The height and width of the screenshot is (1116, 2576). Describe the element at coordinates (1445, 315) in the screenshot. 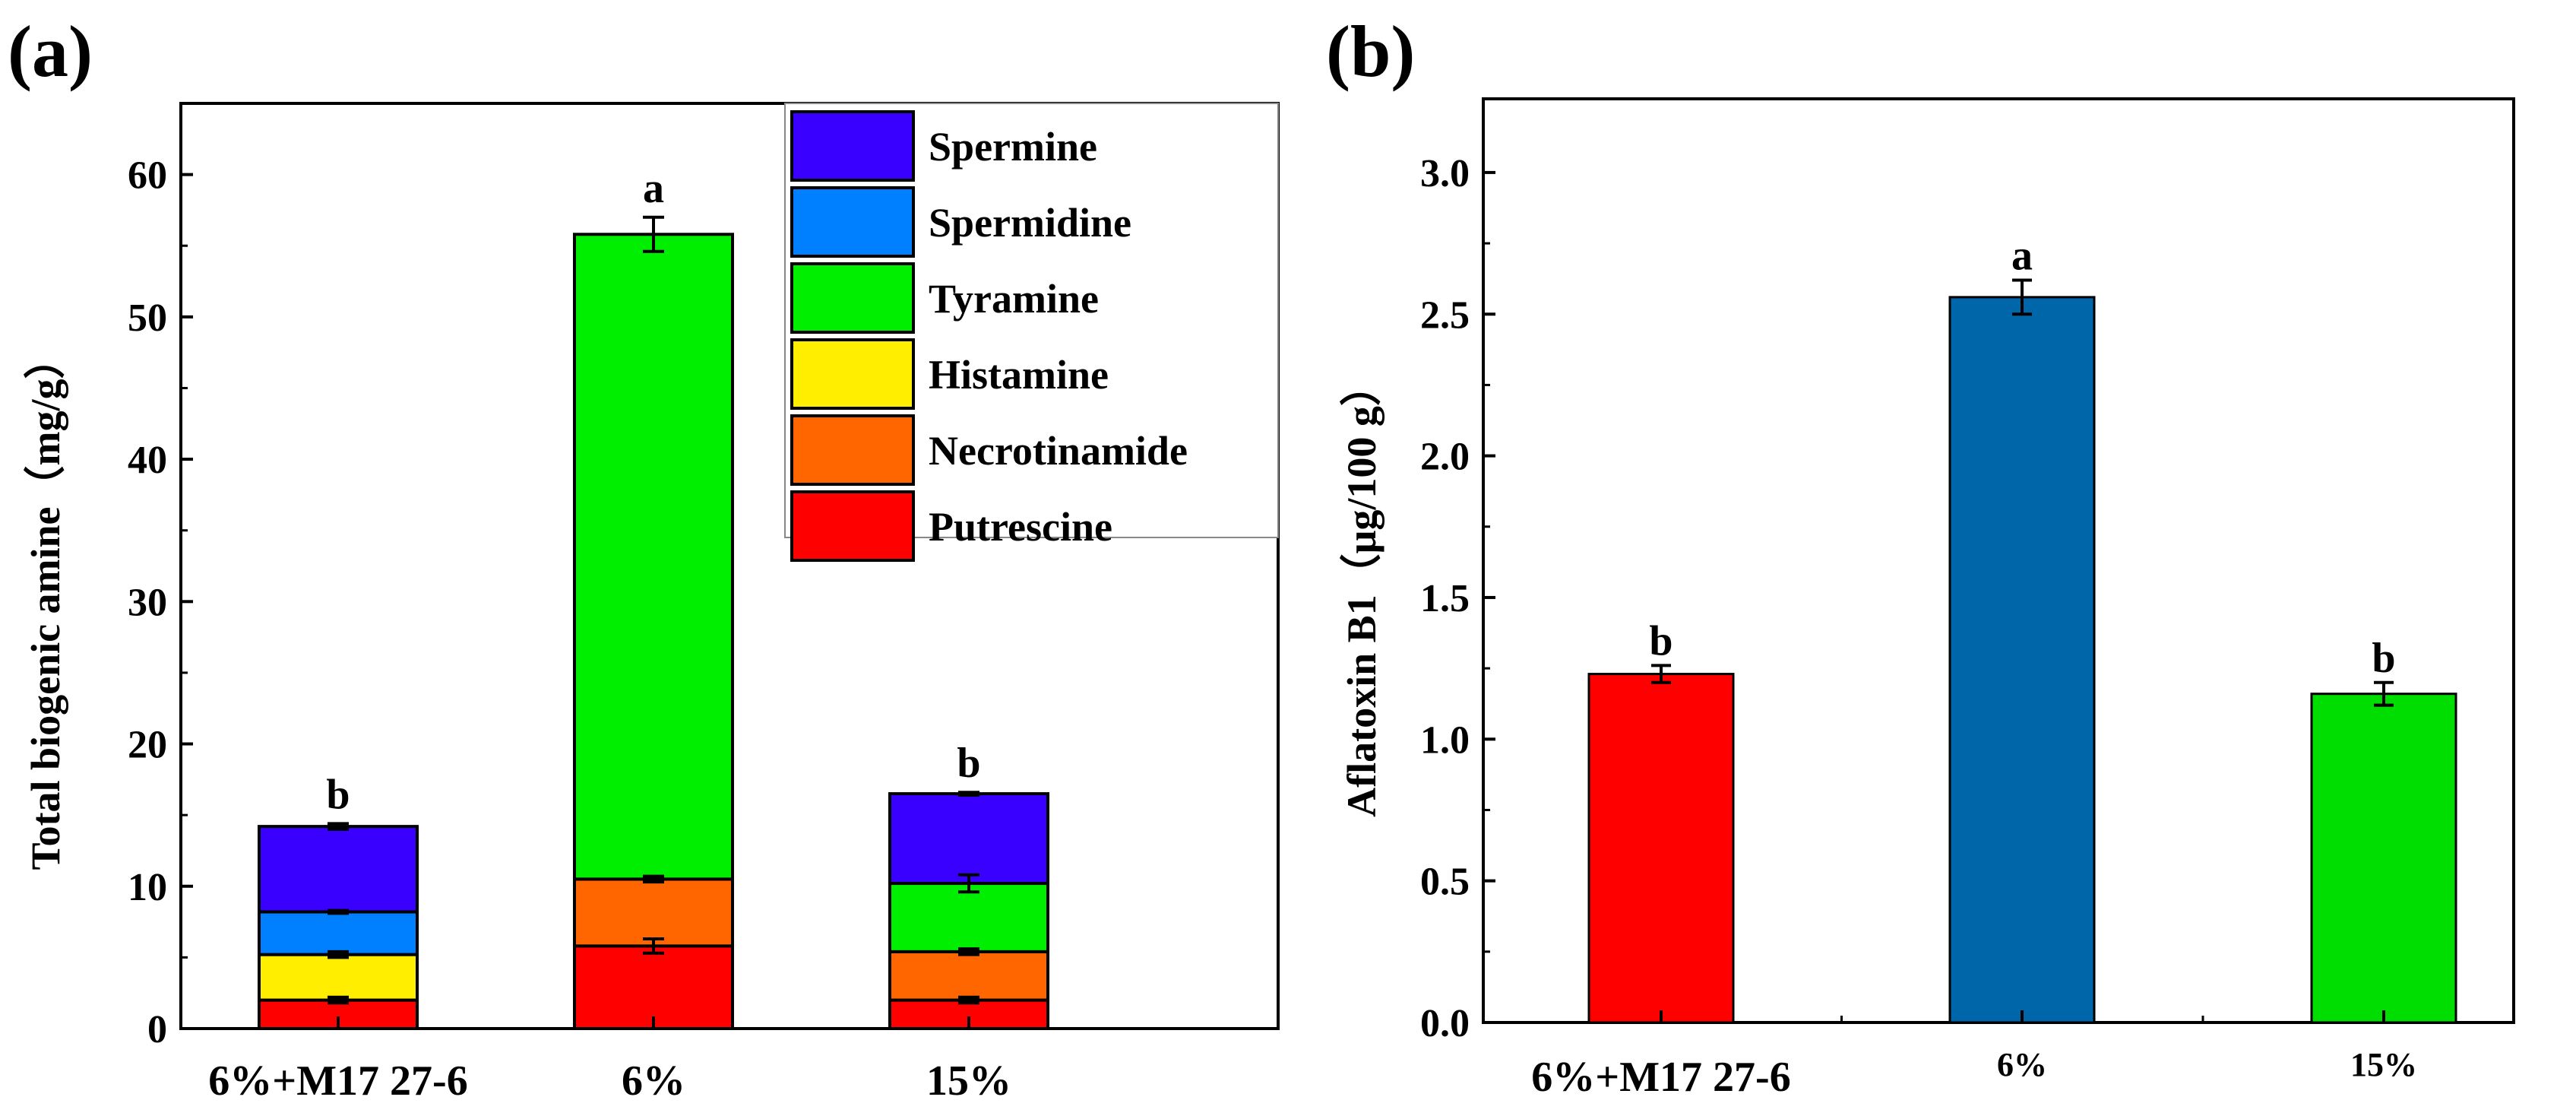

I see `y-tick-label: 2.5` at that location.